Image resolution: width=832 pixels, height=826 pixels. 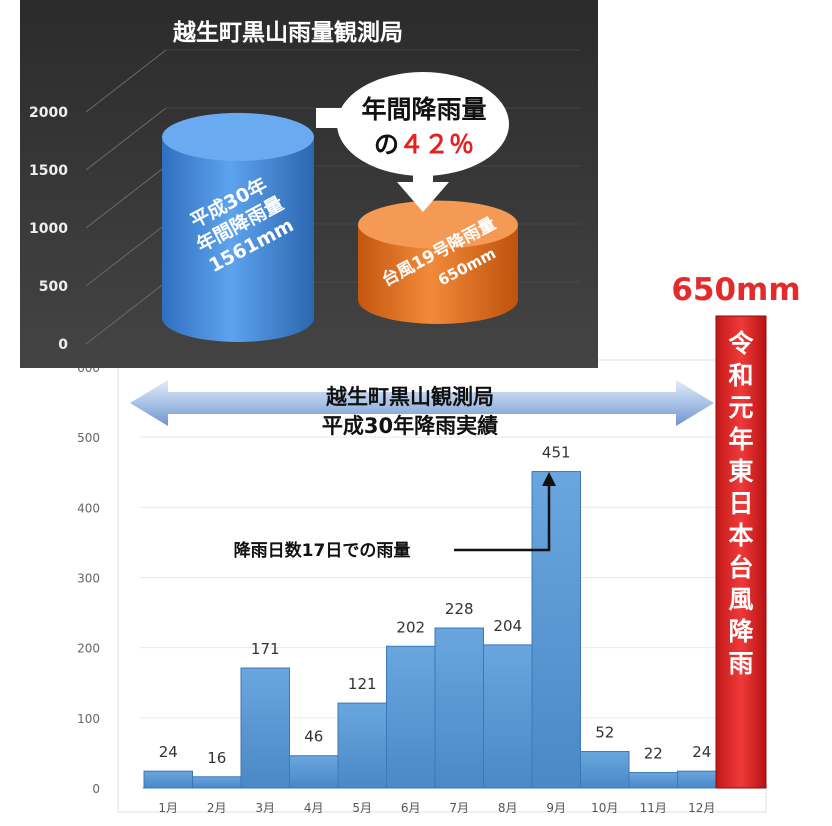 What do you see at coordinates (410, 627) in the screenshot?
I see `data-label: 202` at bounding box center [410, 627].